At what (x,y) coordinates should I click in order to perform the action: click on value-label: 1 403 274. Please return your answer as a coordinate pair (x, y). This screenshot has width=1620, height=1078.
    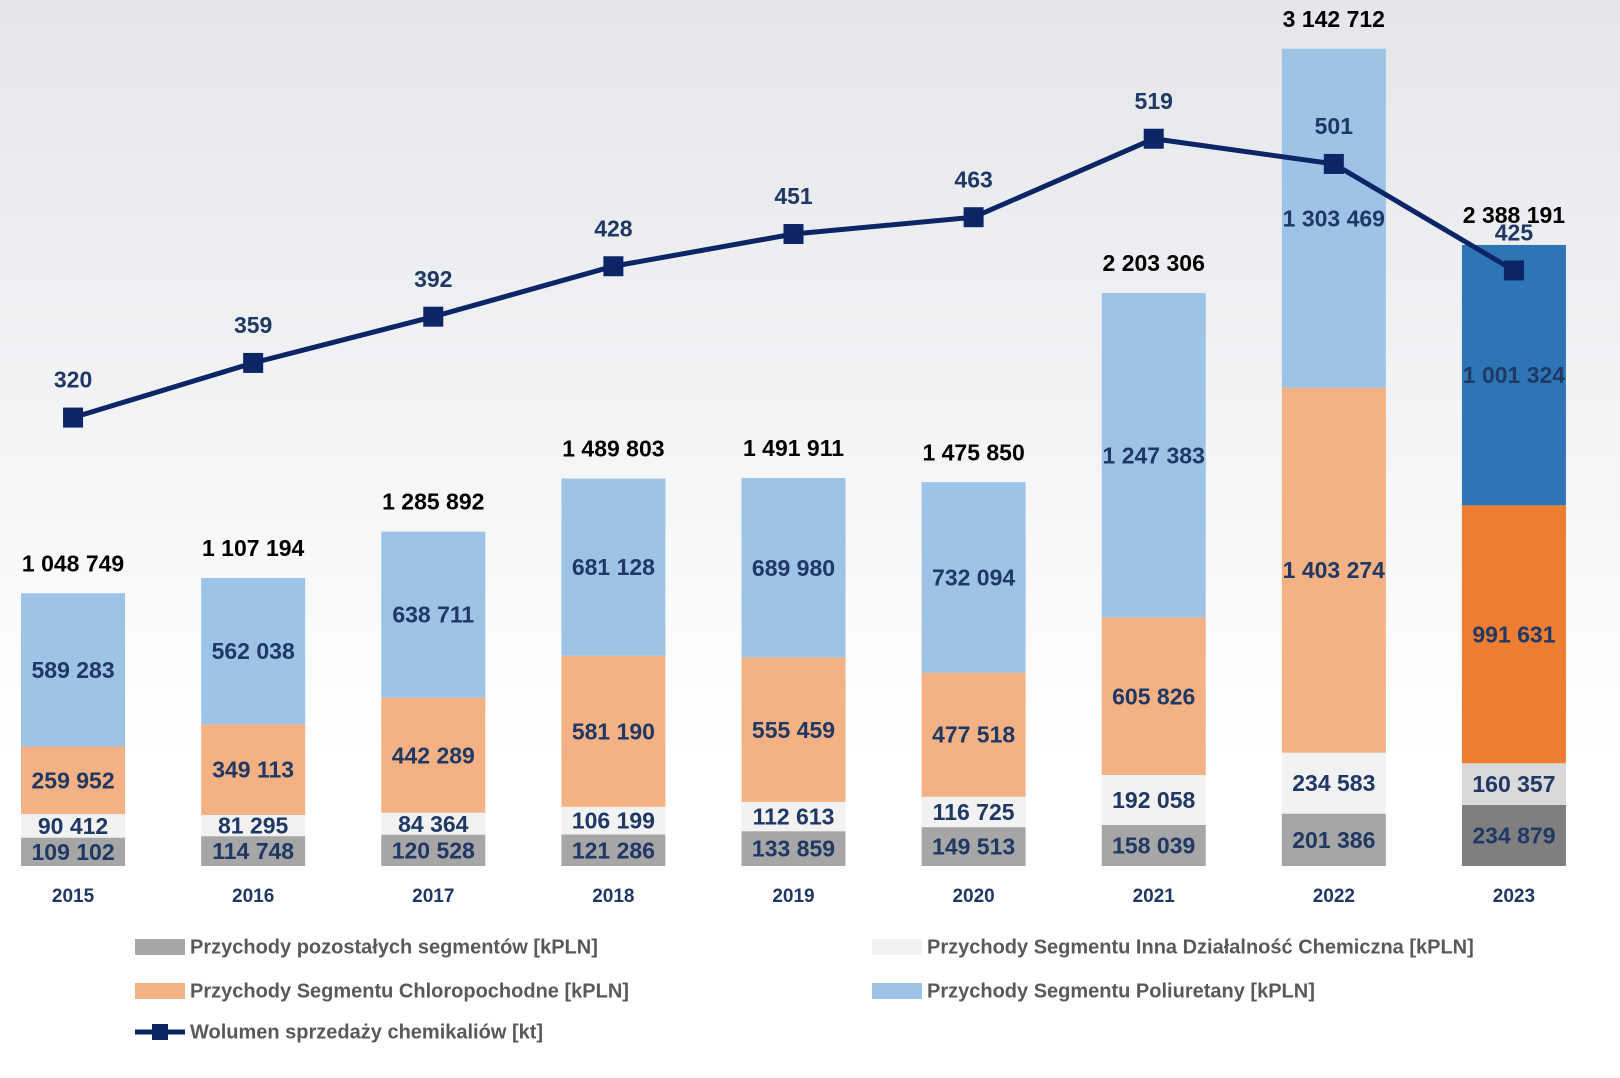
    Looking at the image, I should click on (1334, 570).